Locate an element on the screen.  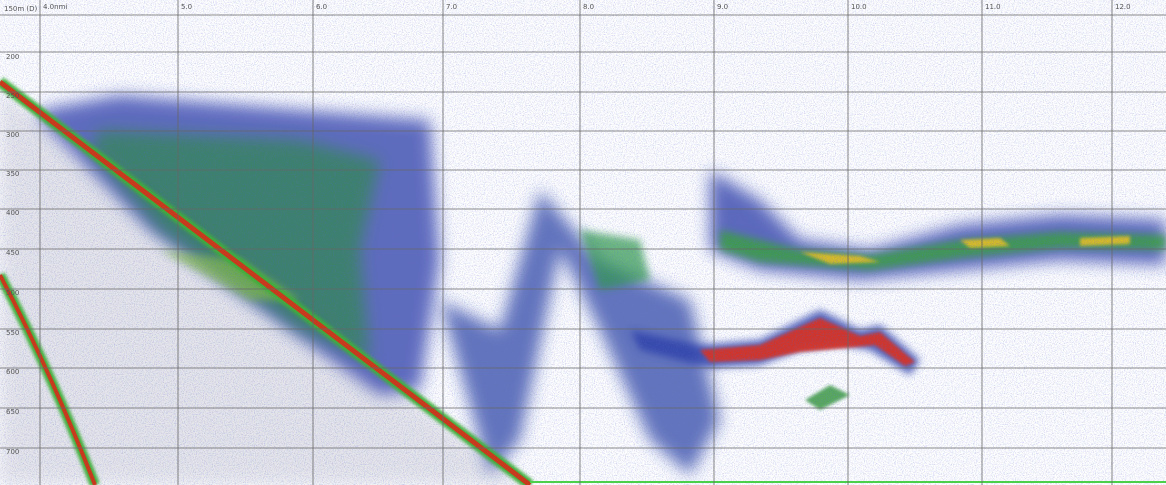
depth-label: 450 is located at coordinates (12, 253).